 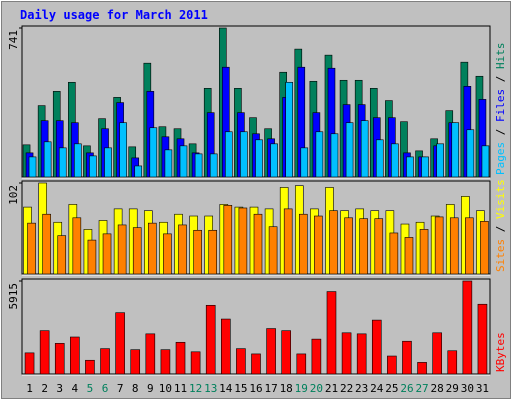 What do you see at coordinates (13, 195) in the screenshot?
I see `y-tick-label: 102` at bounding box center [13, 195].